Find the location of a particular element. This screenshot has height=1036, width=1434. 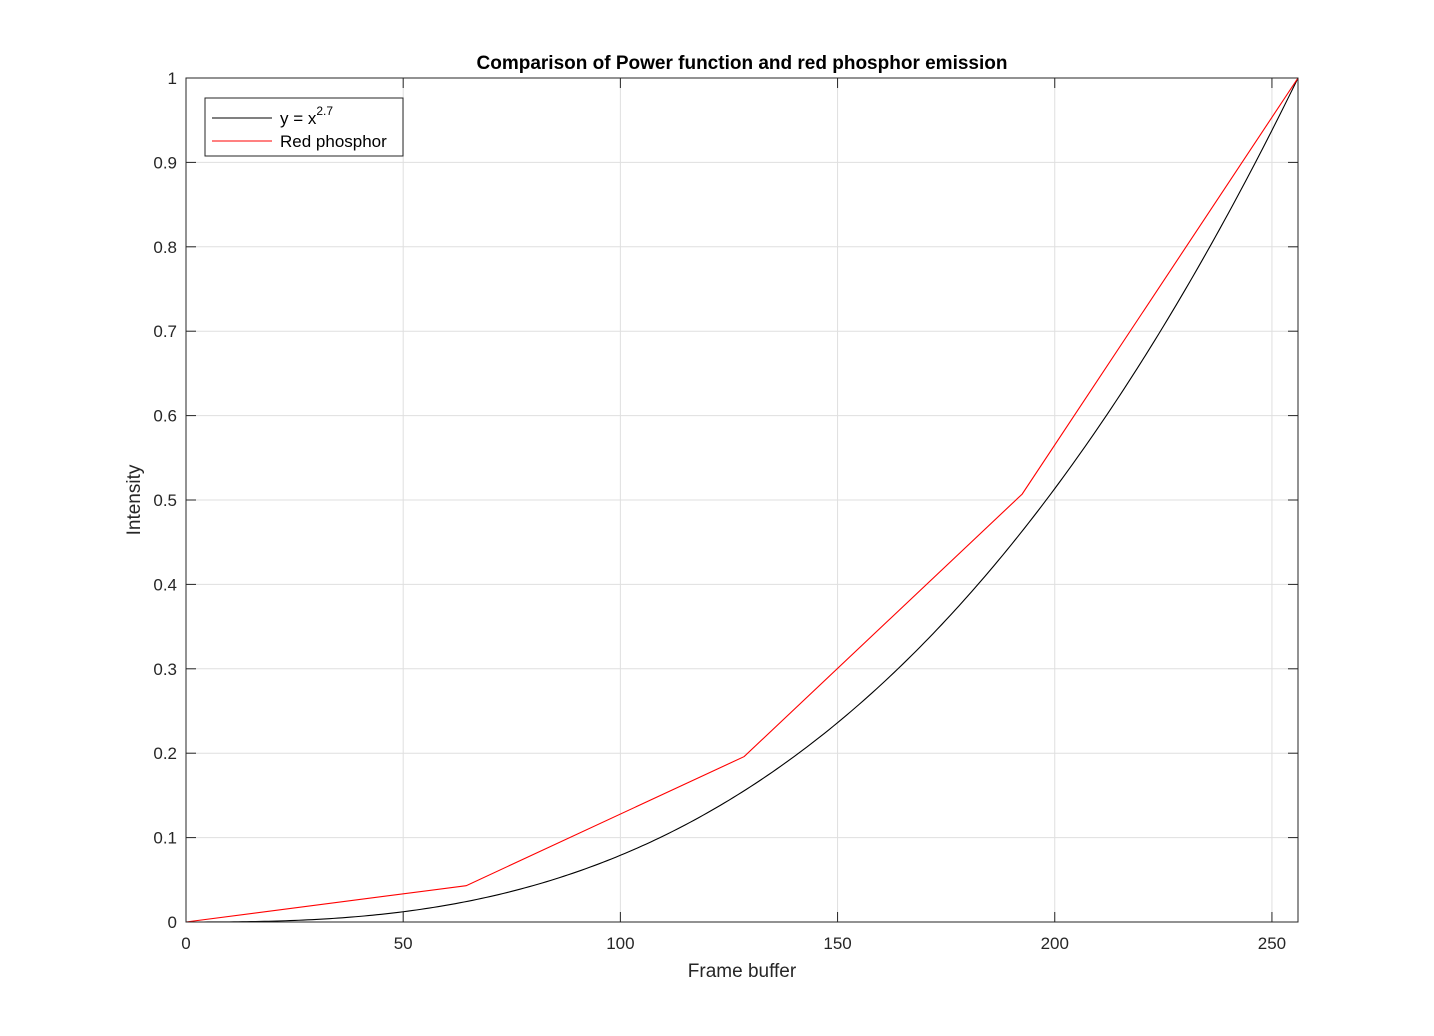

y-axis-label: Intensity is located at coordinates (134, 499).